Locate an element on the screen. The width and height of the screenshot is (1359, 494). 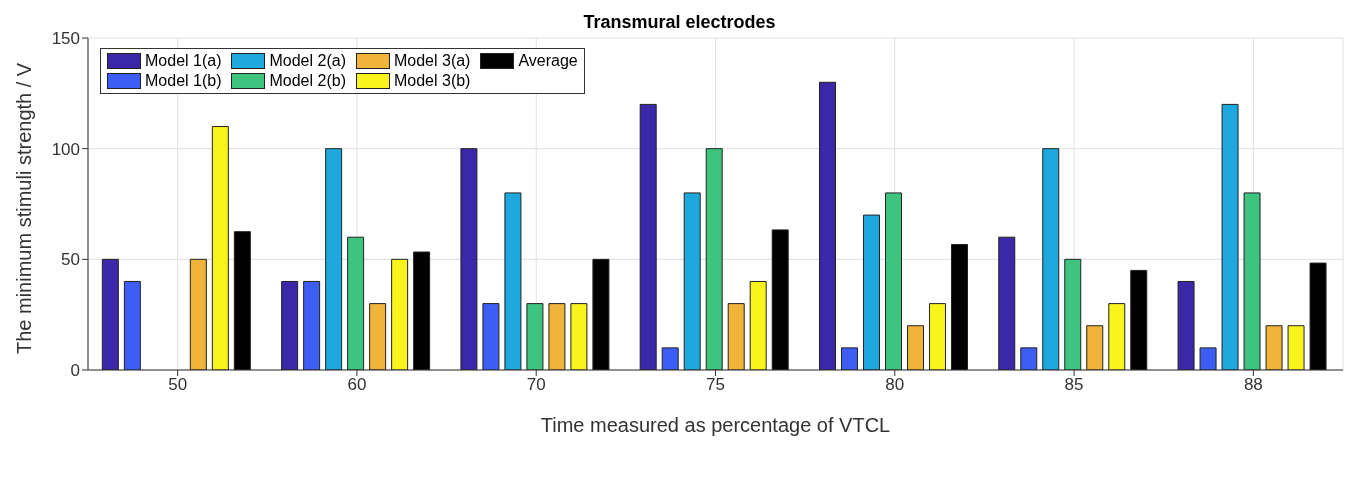
x-axis-title: Time measured as percentage of VTCL is located at coordinates (715, 425).